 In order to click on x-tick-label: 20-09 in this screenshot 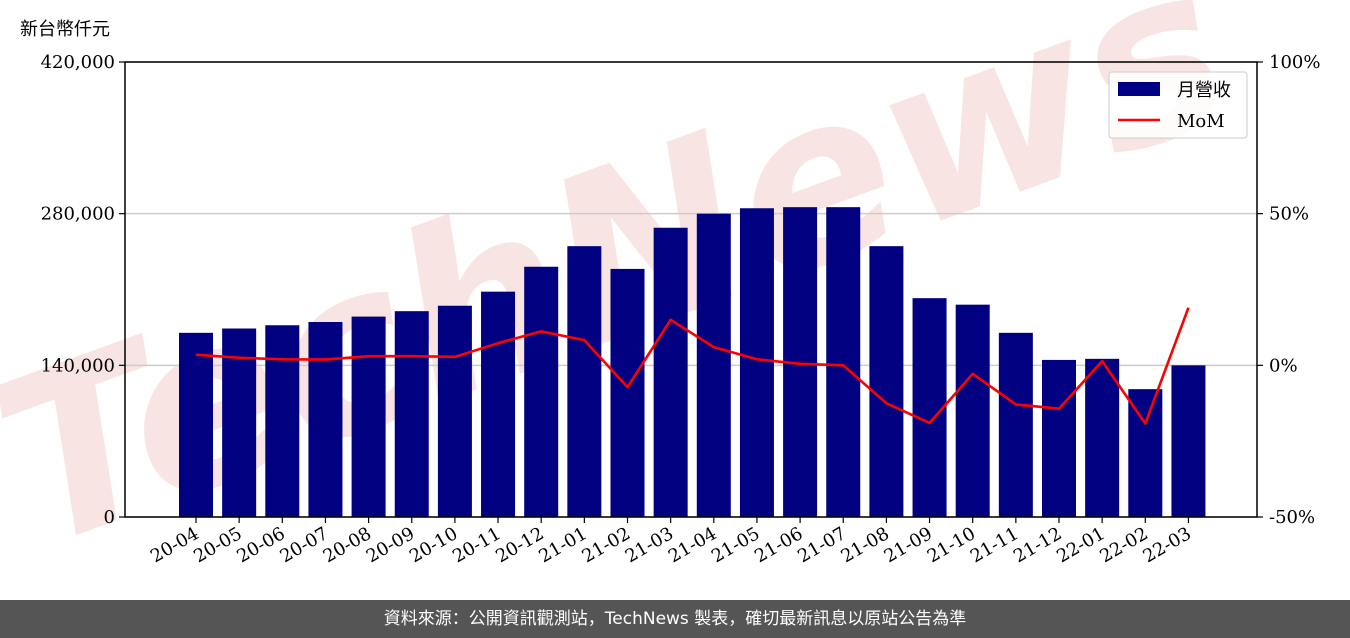, I will do `click(390, 545)`.